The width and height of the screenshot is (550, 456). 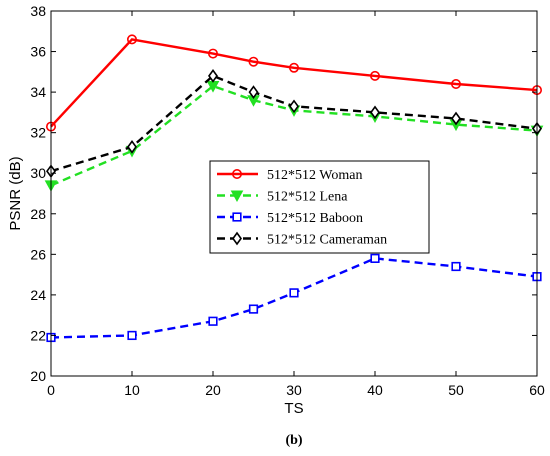 I want to click on y-tick-label: 36, so click(x=38, y=52).